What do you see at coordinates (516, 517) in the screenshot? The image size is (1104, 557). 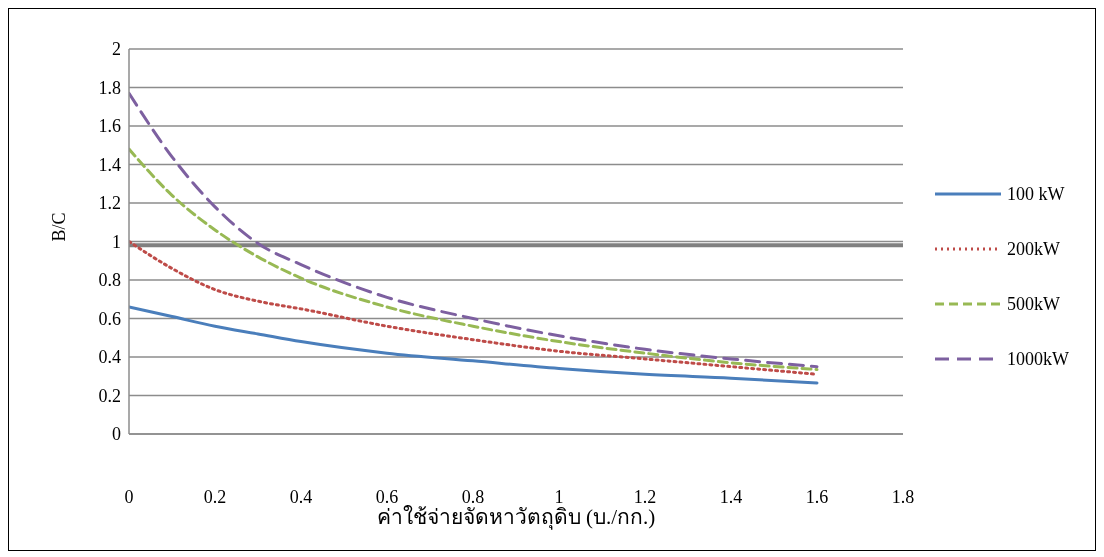 I see `x-axis-title: ค่าใช้จ่ายจัดหาวัตถุดิบ (บ./กก.)` at bounding box center [516, 517].